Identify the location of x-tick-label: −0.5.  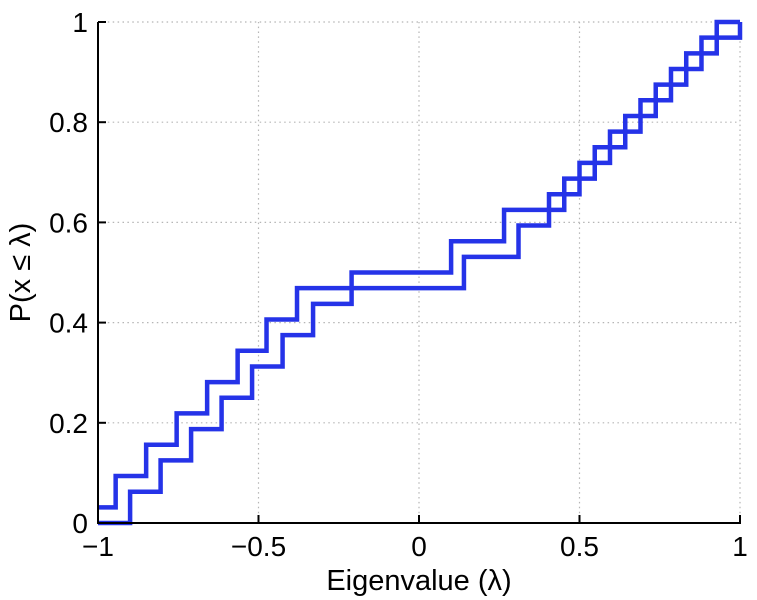
(258, 546).